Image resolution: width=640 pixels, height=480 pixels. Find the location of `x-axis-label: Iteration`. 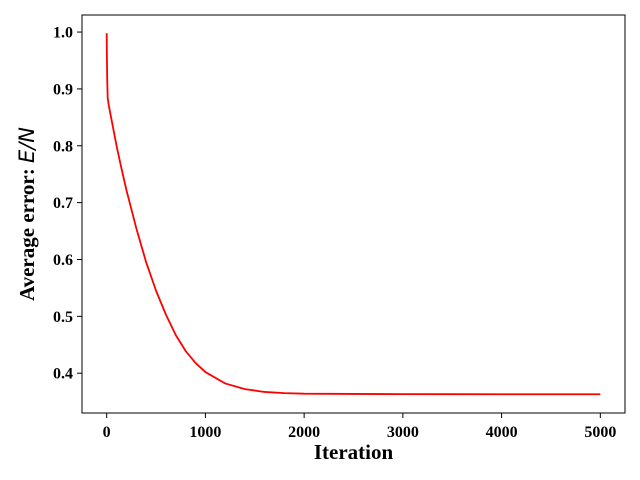

x-axis-label: Iteration is located at coordinates (354, 452).